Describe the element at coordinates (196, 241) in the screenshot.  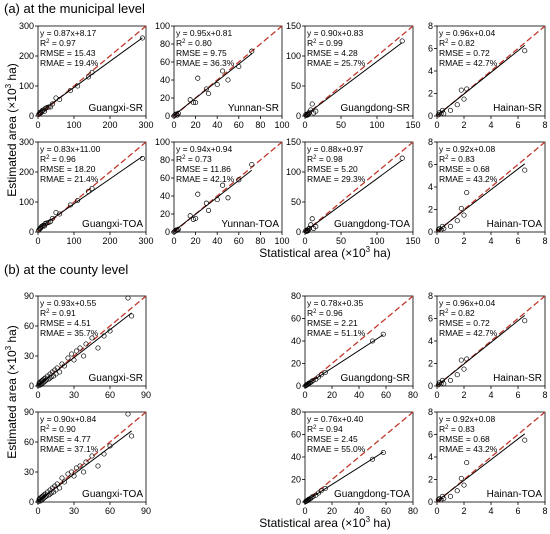
I see `x-tick-label: 20` at that location.